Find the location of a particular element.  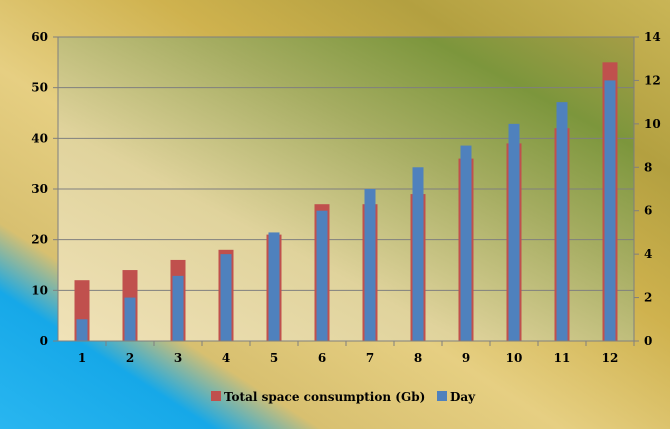

legend-label-day: Day is located at coordinates (463, 397).